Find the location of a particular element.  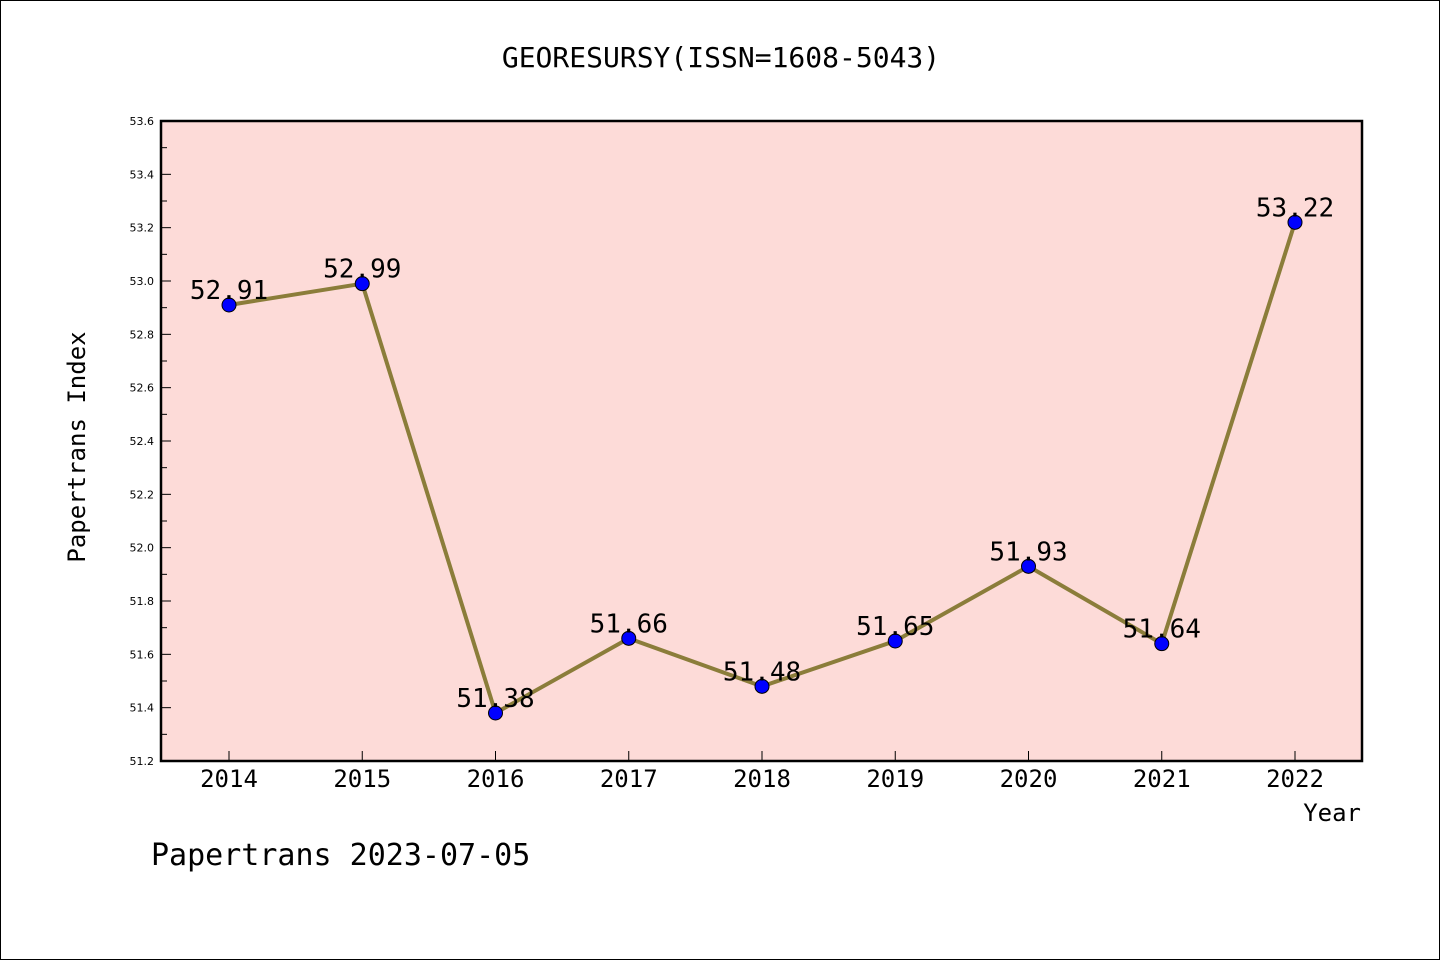

y-tick-label: 51.2 is located at coordinates (142, 761).